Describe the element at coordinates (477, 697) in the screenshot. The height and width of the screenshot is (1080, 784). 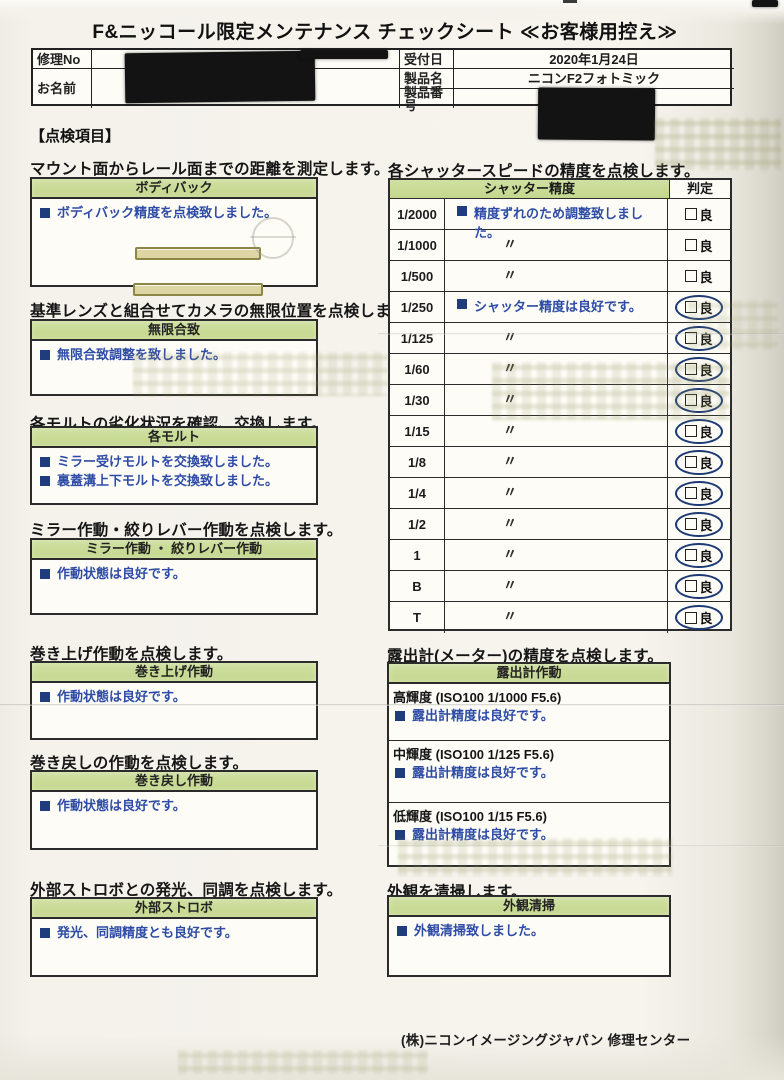
I see `exposure-condition: 高輝度 (ISO100 1/1000 F5.6)` at that location.